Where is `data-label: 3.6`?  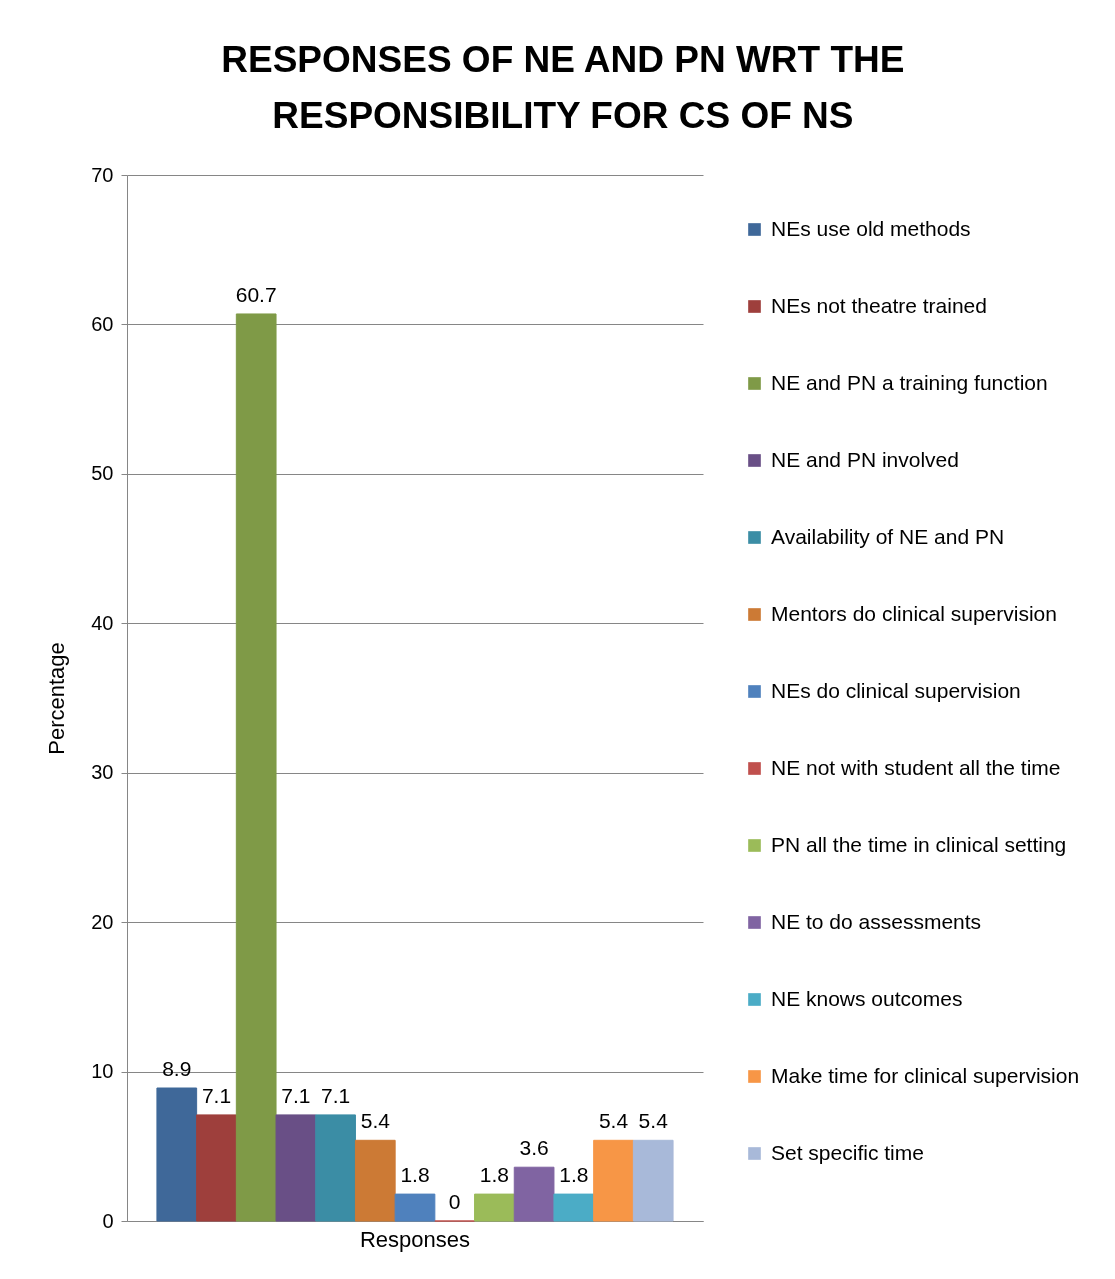 data-label: 3.6 is located at coordinates (534, 1148).